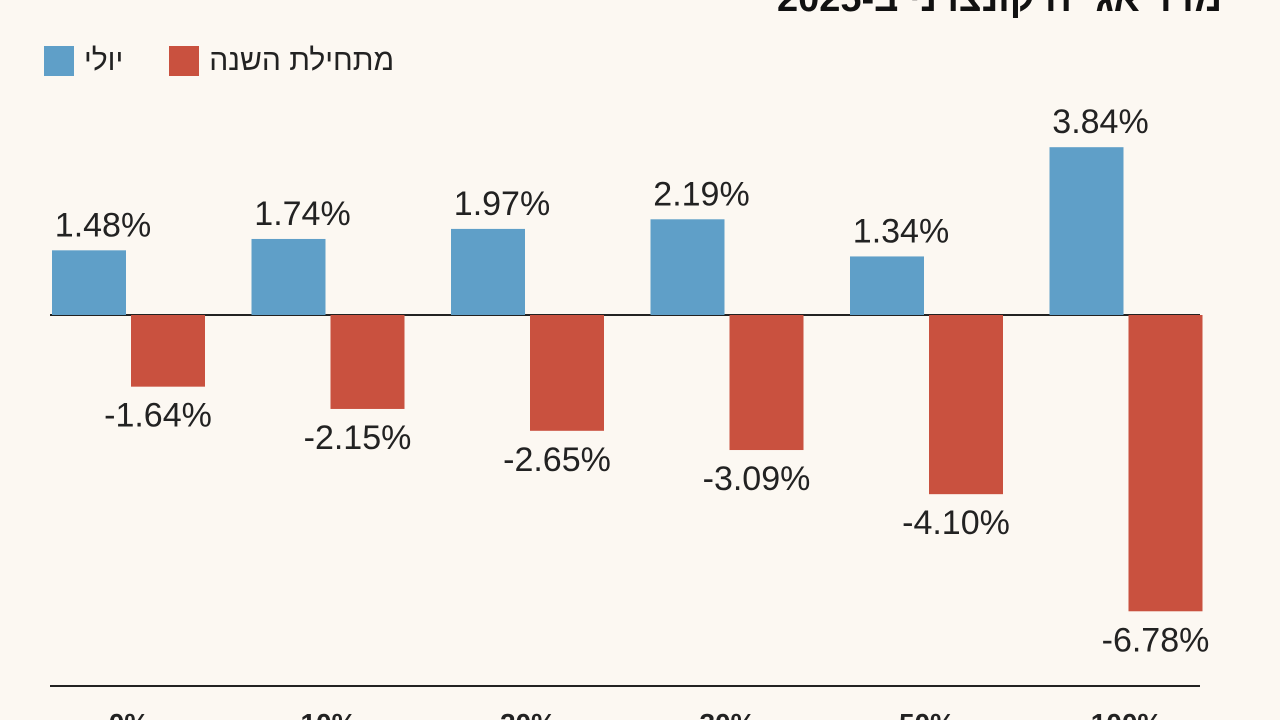 The width and height of the screenshot is (1280, 720). I want to click on x-tick-label-3: 30%, so click(727, 714).